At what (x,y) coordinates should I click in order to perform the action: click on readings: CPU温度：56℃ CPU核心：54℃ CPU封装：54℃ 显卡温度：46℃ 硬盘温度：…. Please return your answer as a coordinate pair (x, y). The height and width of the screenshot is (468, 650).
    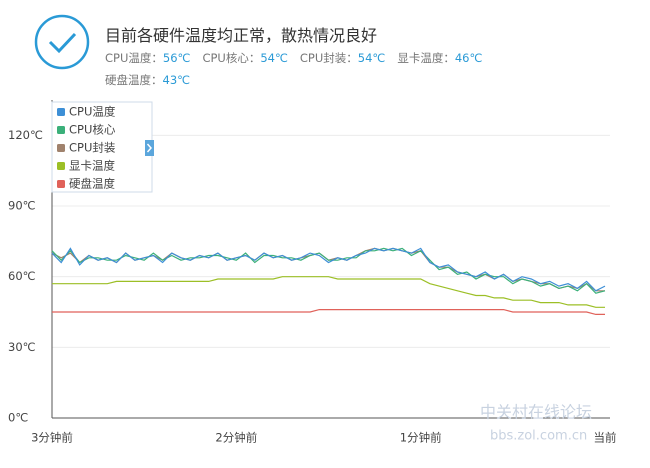
    Looking at the image, I should click on (310, 69).